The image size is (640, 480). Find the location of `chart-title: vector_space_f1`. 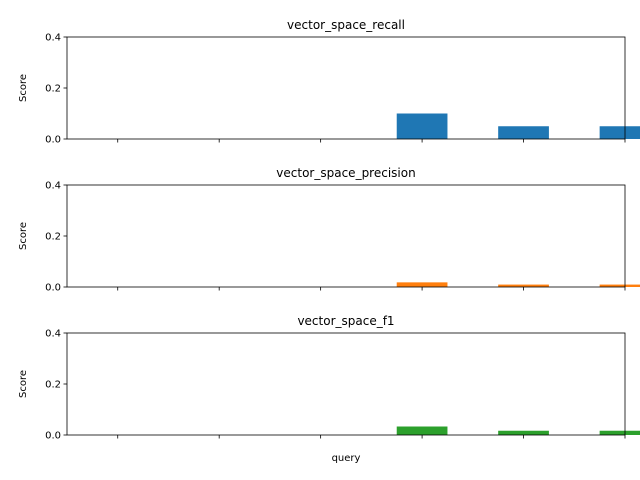

chart-title: vector_space_f1 is located at coordinates (345, 321).